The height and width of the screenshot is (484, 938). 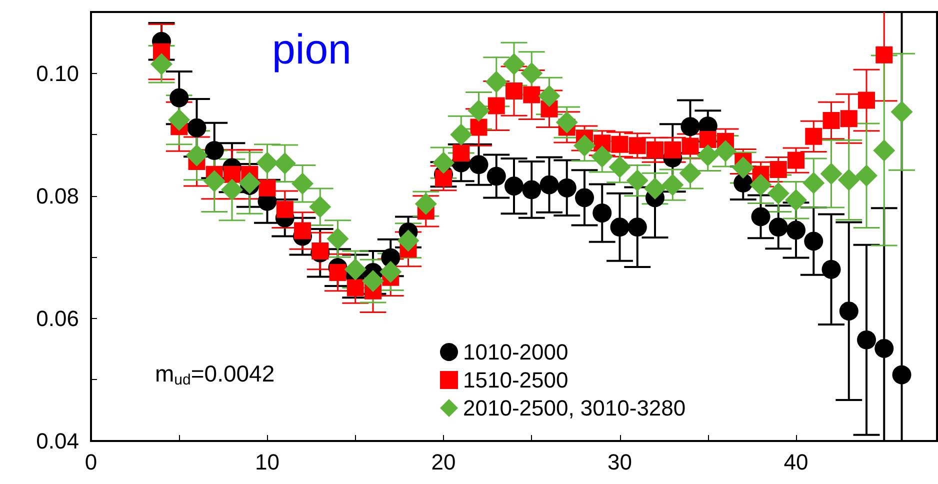 What do you see at coordinates (57, 318) in the screenshot?
I see `y-tick-label: 0.06` at bounding box center [57, 318].